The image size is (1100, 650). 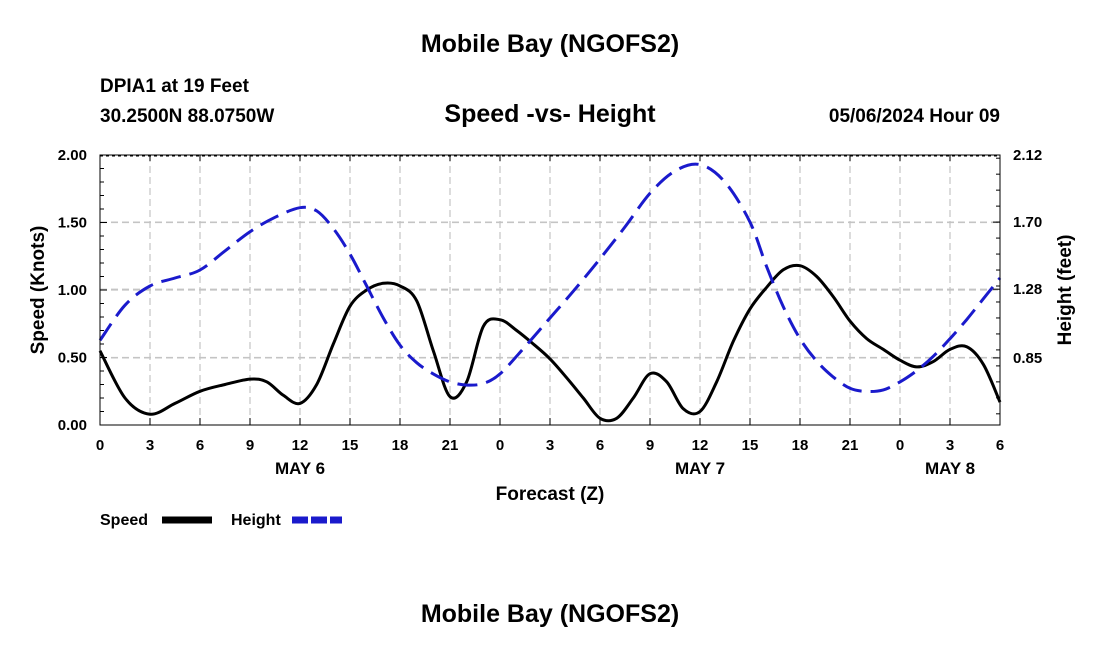 What do you see at coordinates (1027, 289) in the screenshot?
I see `y-tick-label-right: 1.28` at bounding box center [1027, 289].